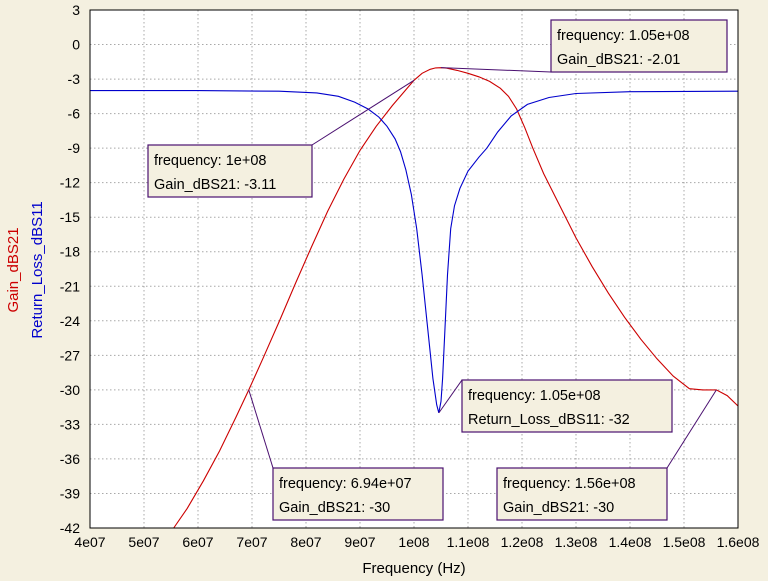 This screenshot has height=581, width=768. What do you see at coordinates (210, 161) in the screenshot?
I see `marker-label: frequency: 1e+08` at bounding box center [210, 161].